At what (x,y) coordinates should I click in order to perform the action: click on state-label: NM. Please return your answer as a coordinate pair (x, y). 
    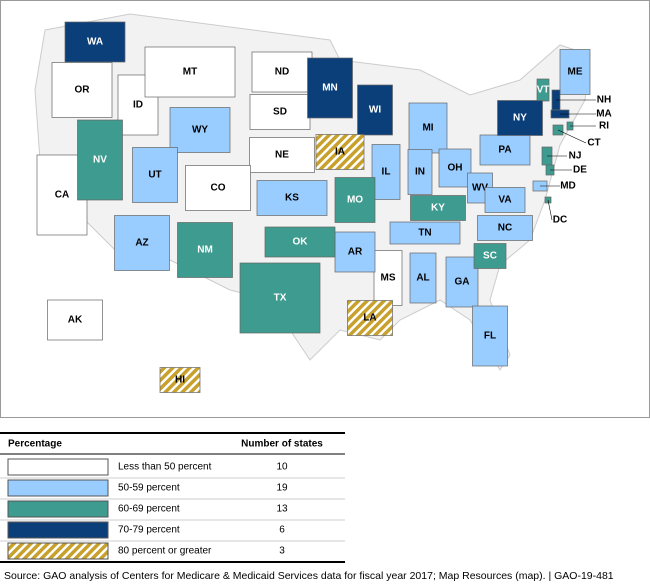
    Looking at the image, I should click on (205, 250).